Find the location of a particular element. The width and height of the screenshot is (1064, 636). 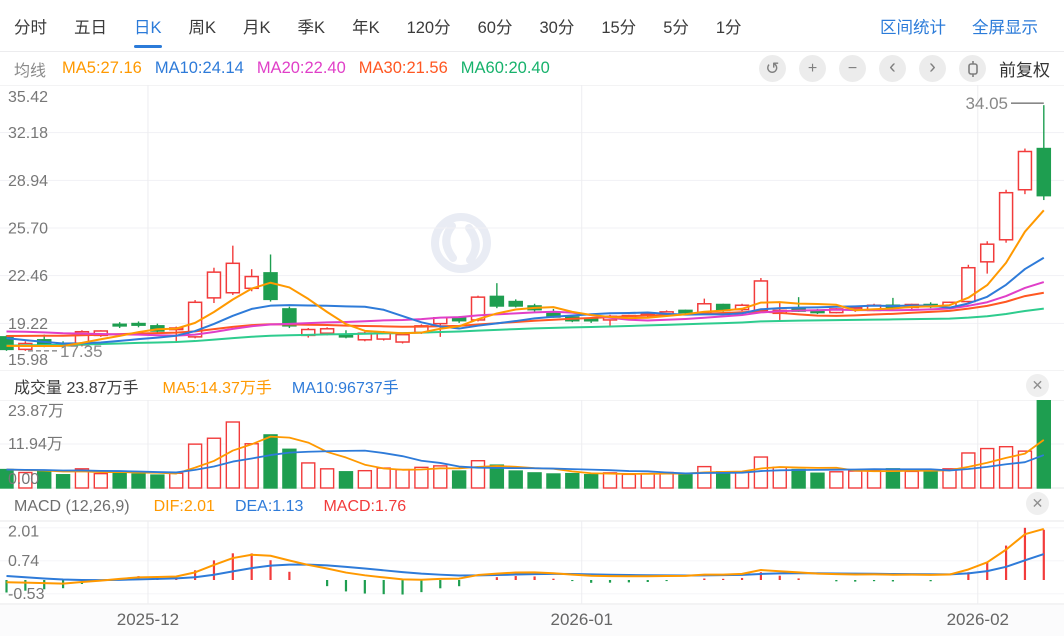

x-axis-label: 2026-01 is located at coordinates (581, 619).